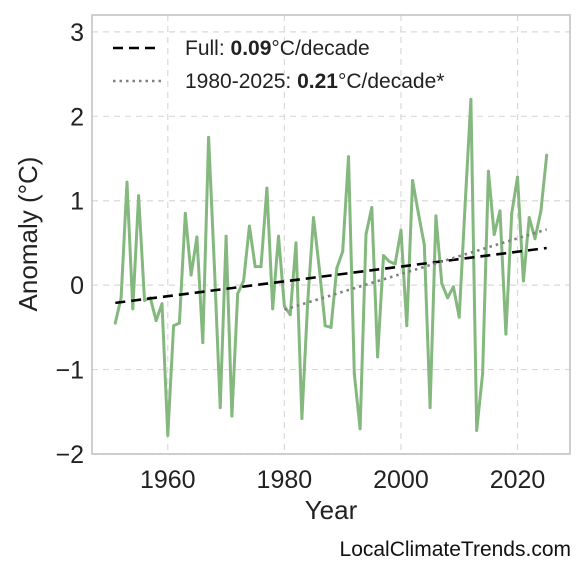 The width and height of the screenshot is (585, 580). What do you see at coordinates (331, 510) in the screenshot?
I see `x-axis-title: Year` at bounding box center [331, 510].